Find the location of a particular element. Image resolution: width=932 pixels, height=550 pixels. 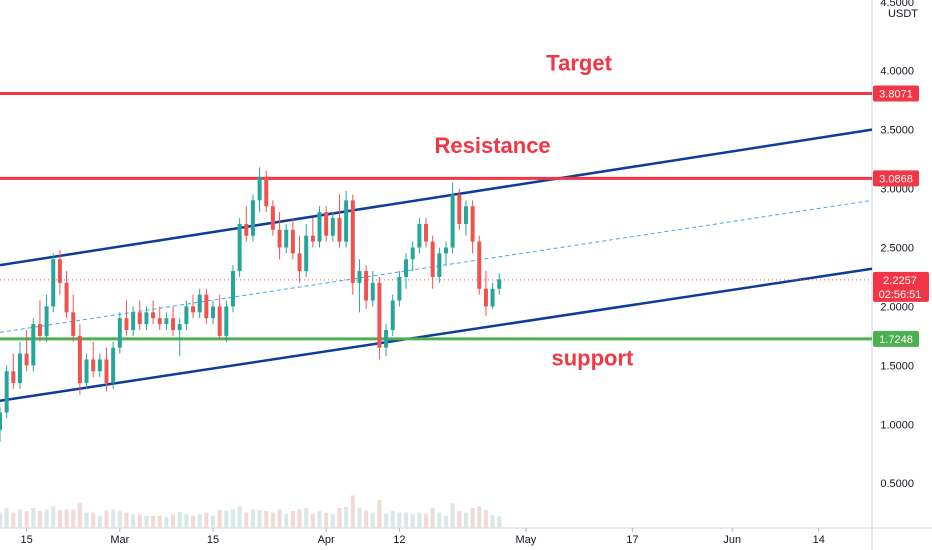

currency-label: USDT is located at coordinates (903, 14).